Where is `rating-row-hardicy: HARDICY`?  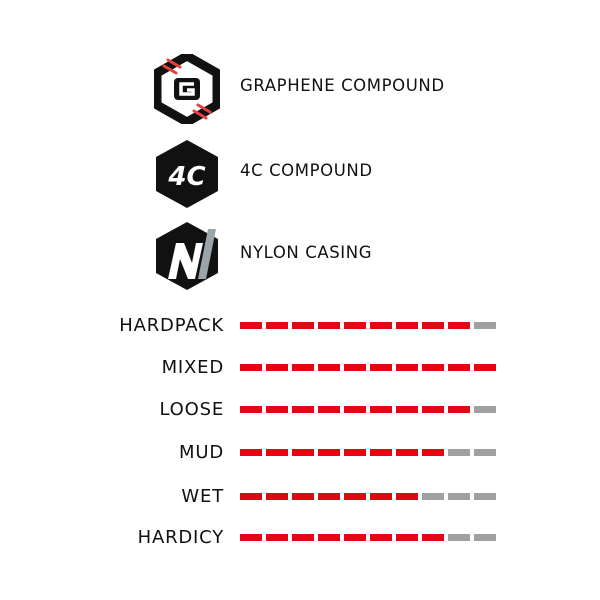
rating-row-hardicy: HARDICY is located at coordinates (300, 538).